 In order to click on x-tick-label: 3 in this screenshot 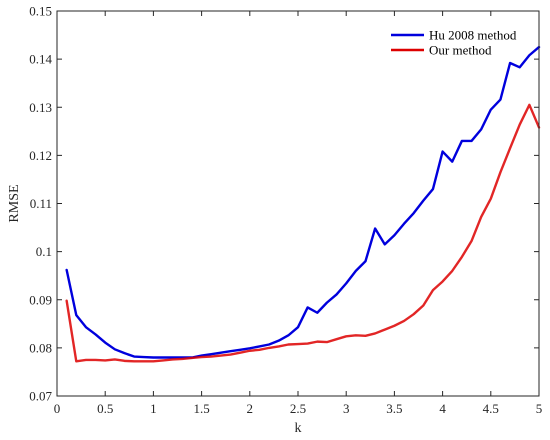, I will do `click(346, 408)`.